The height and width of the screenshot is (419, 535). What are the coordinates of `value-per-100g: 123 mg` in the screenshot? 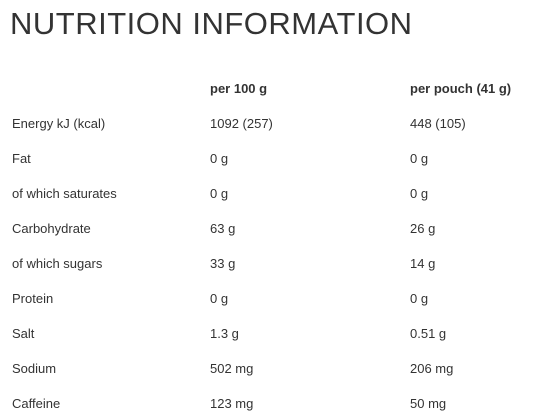 It's located at (232, 403).